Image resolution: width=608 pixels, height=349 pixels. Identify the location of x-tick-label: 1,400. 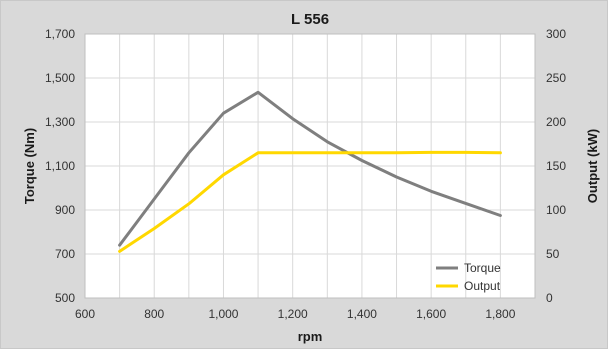
(362, 314).